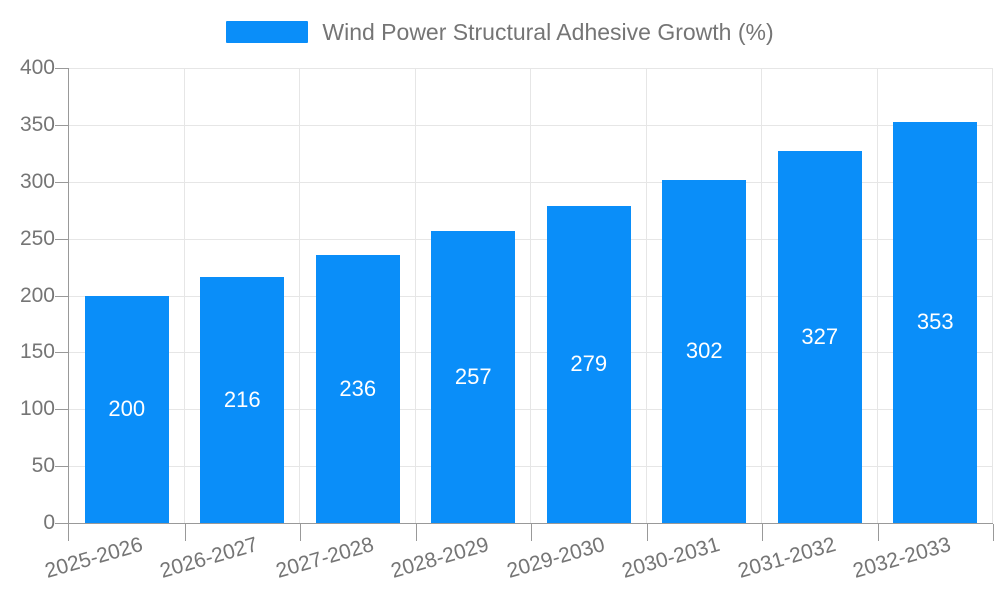 This screenshot has height=600, width=1000. I want to click on bar: 236, so click(357, 388).